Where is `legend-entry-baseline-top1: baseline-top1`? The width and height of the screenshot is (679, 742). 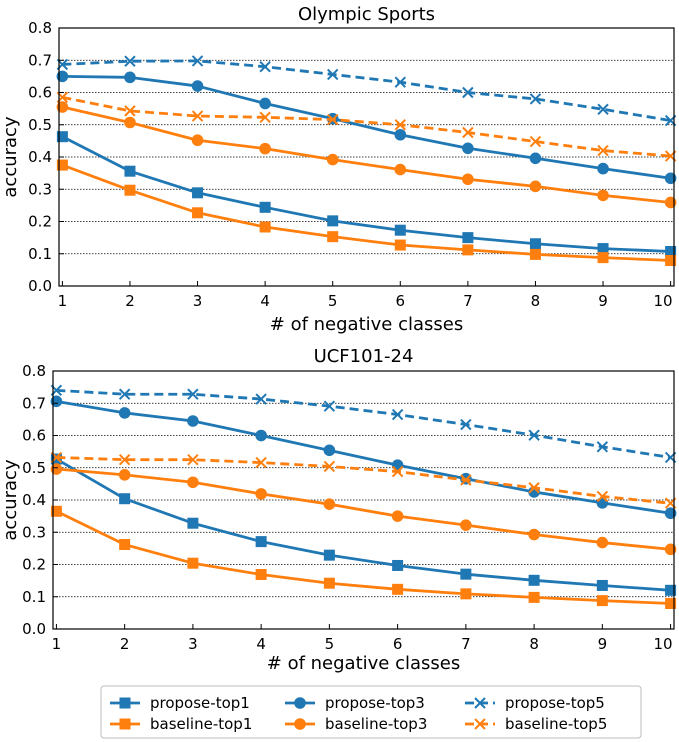
legend-entry-baseline-top1: baseline-top1 is located at coordinates (181, 724).